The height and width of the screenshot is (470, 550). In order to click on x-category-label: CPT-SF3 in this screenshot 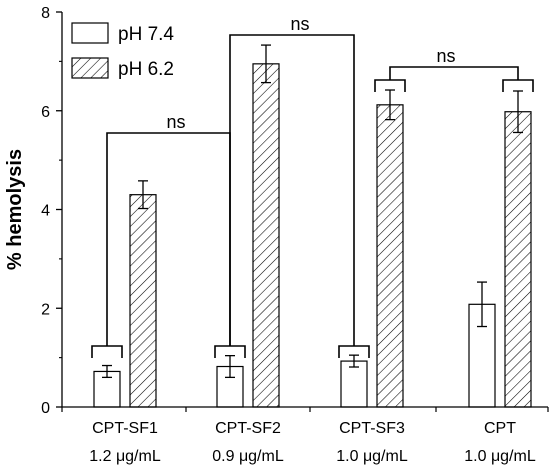, I will do `click(372, 428)`.